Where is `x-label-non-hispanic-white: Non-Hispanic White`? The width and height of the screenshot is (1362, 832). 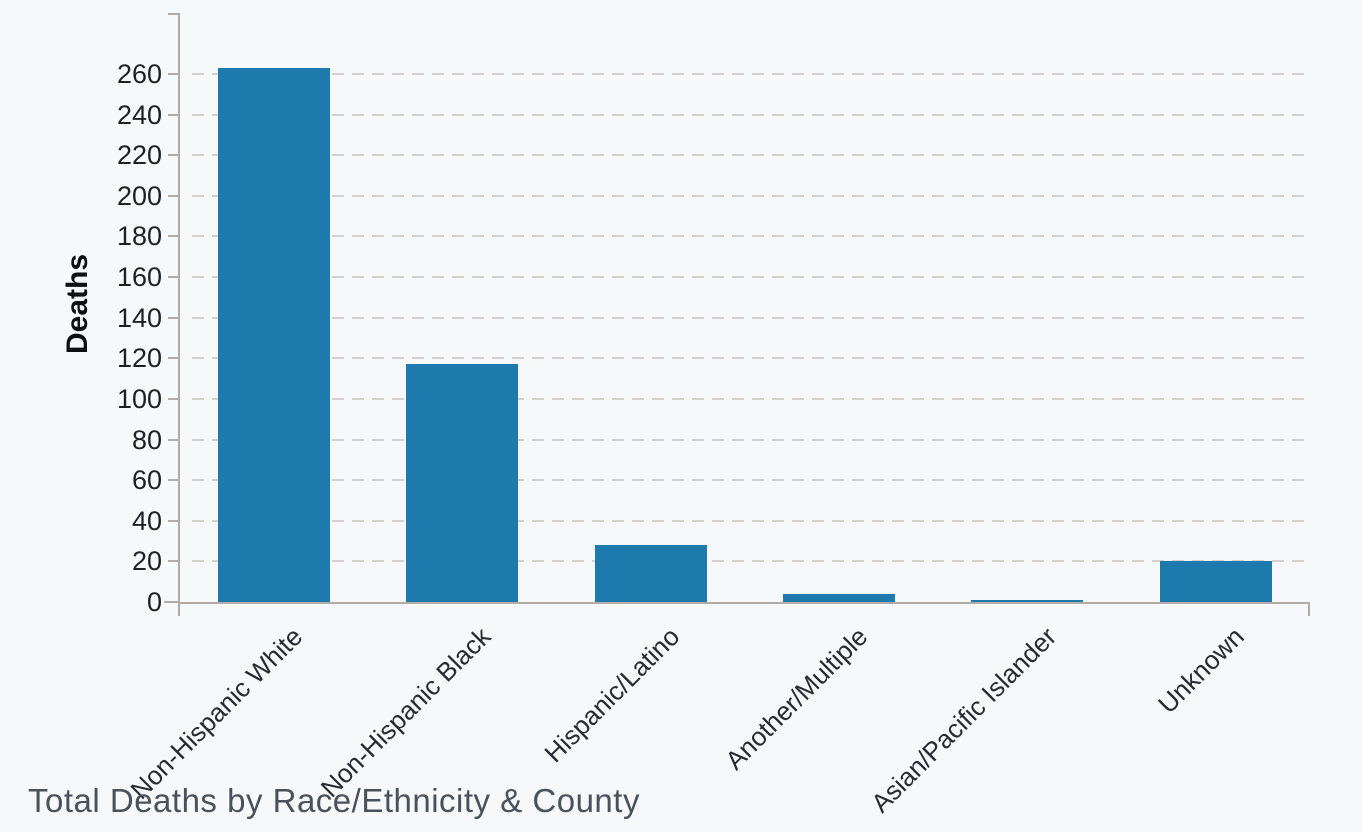
x-label-non-hispanic-white: Non-Hispanic White is located at coordinates (216, 713).